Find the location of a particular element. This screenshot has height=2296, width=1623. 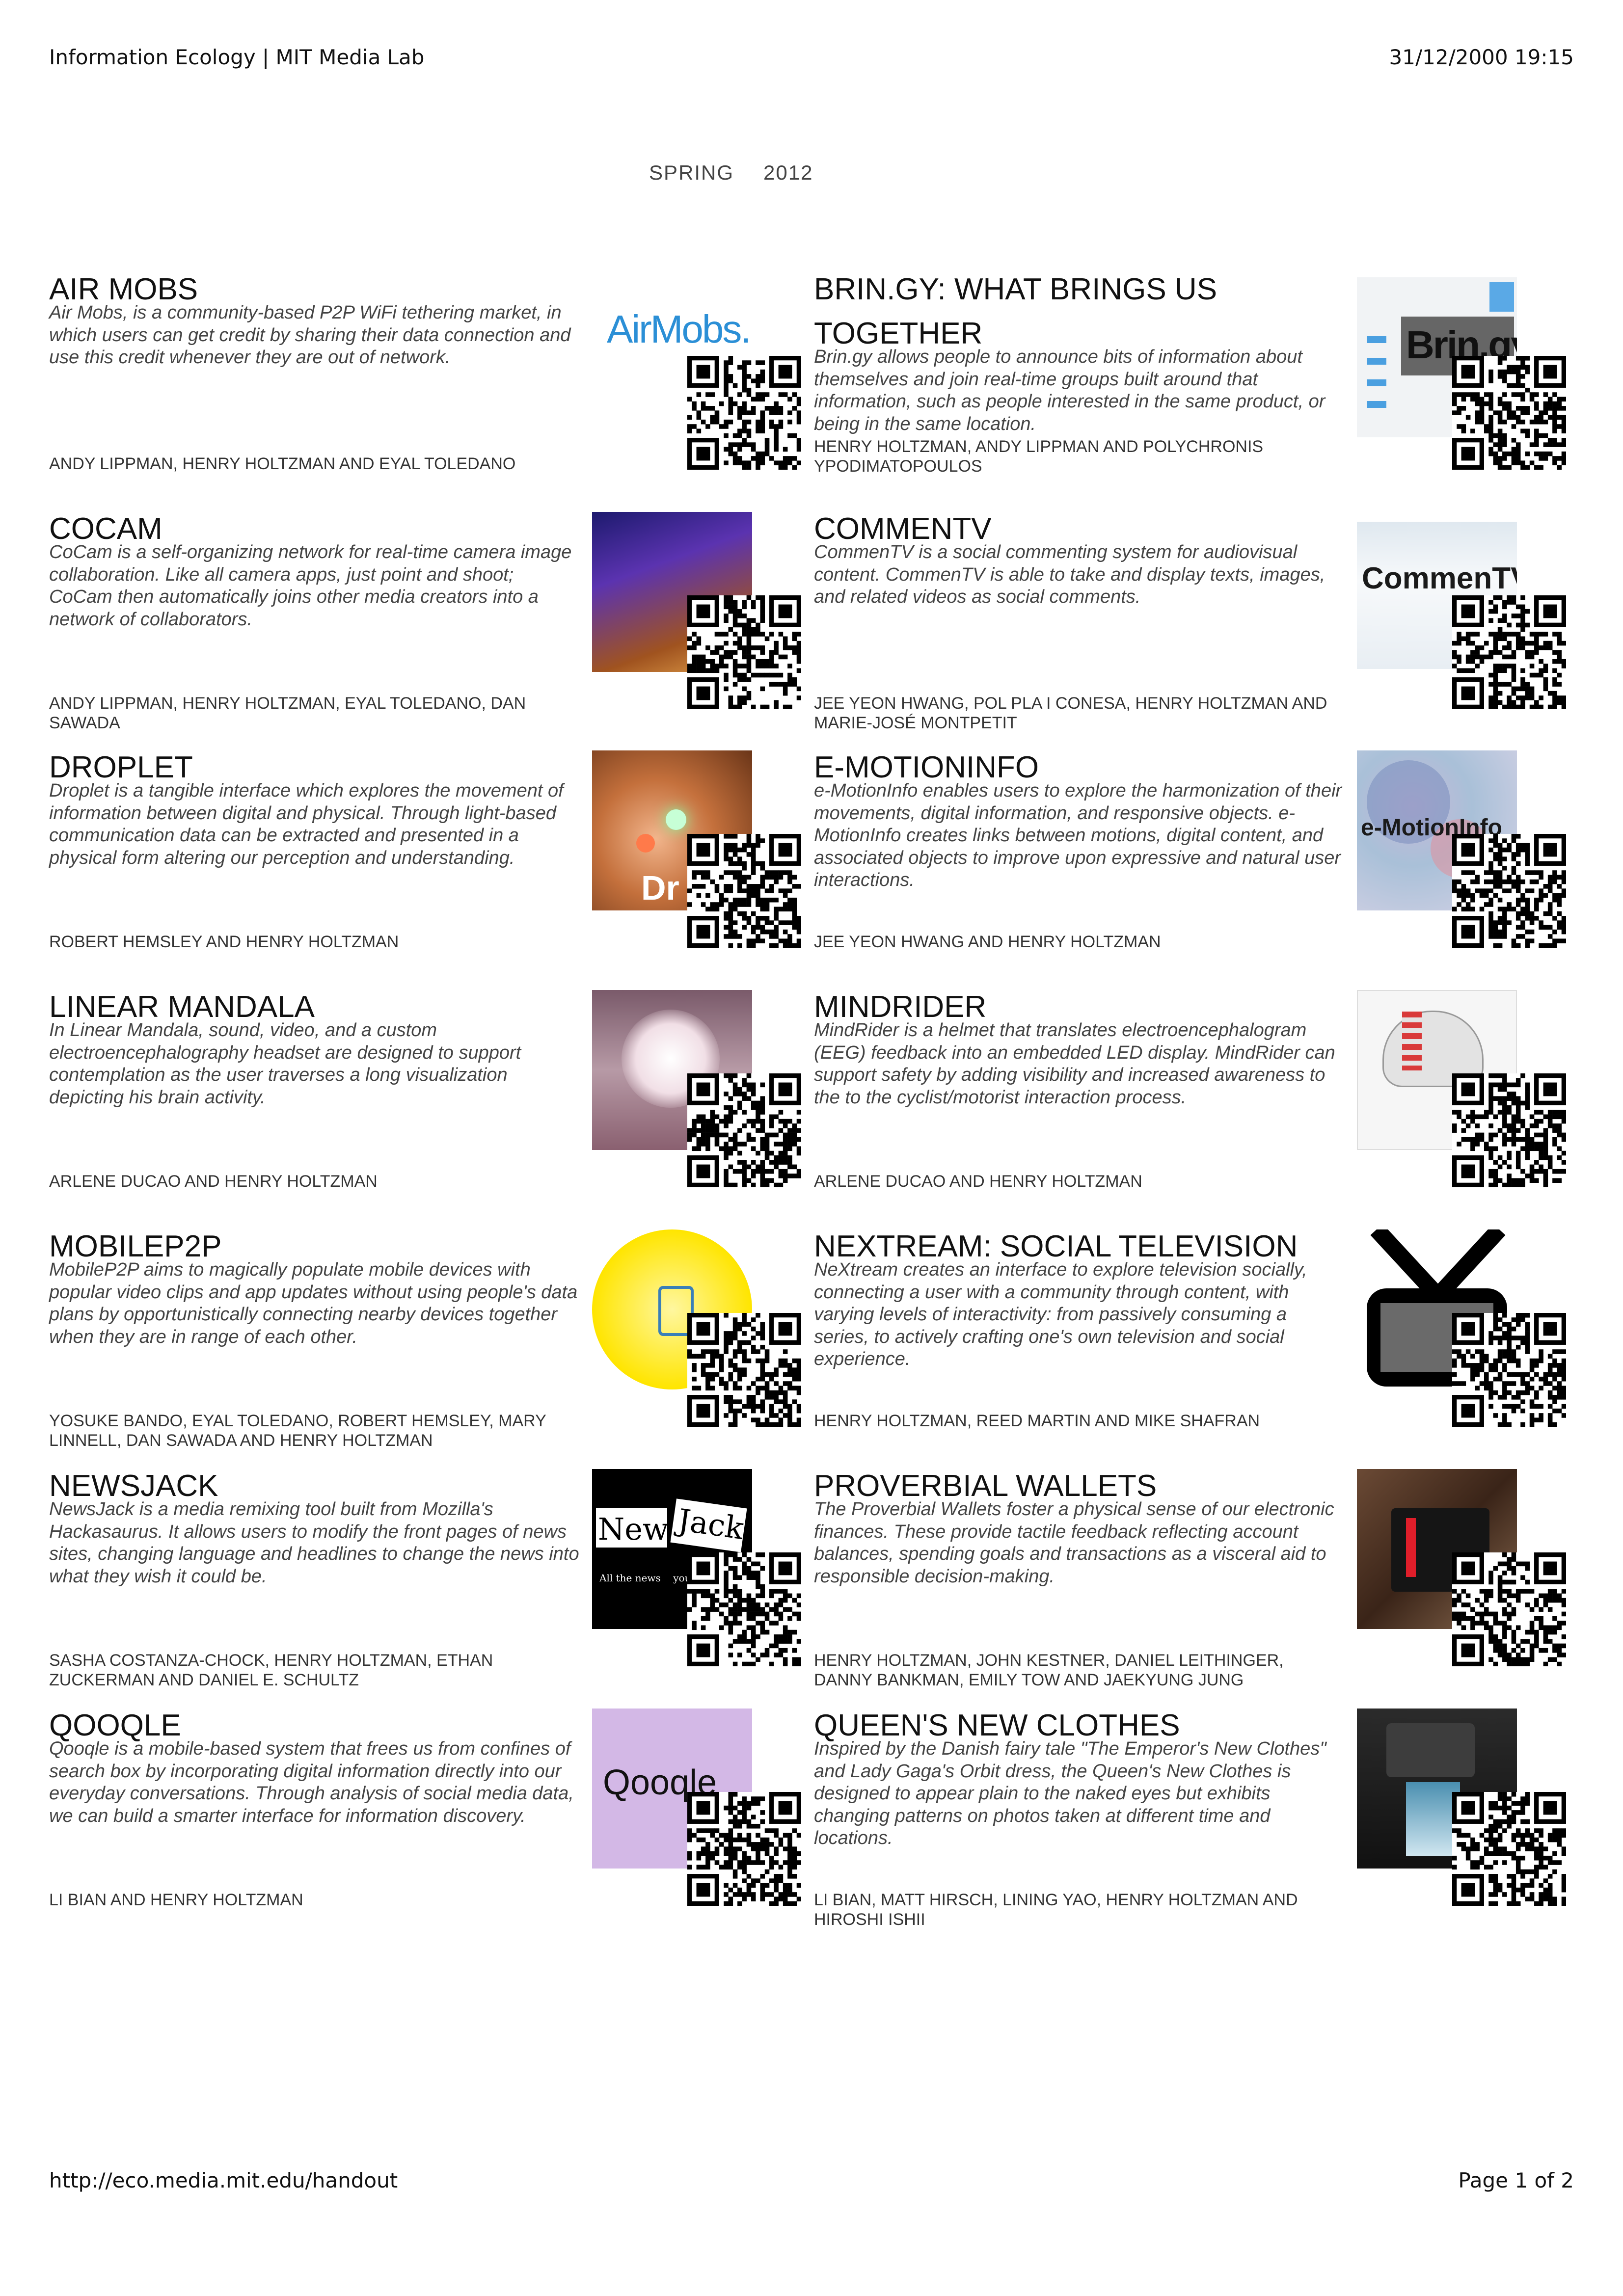

project-authors: LI BIAN AND HENRY HOLTZMAN is located at coordinates (176, 1900).